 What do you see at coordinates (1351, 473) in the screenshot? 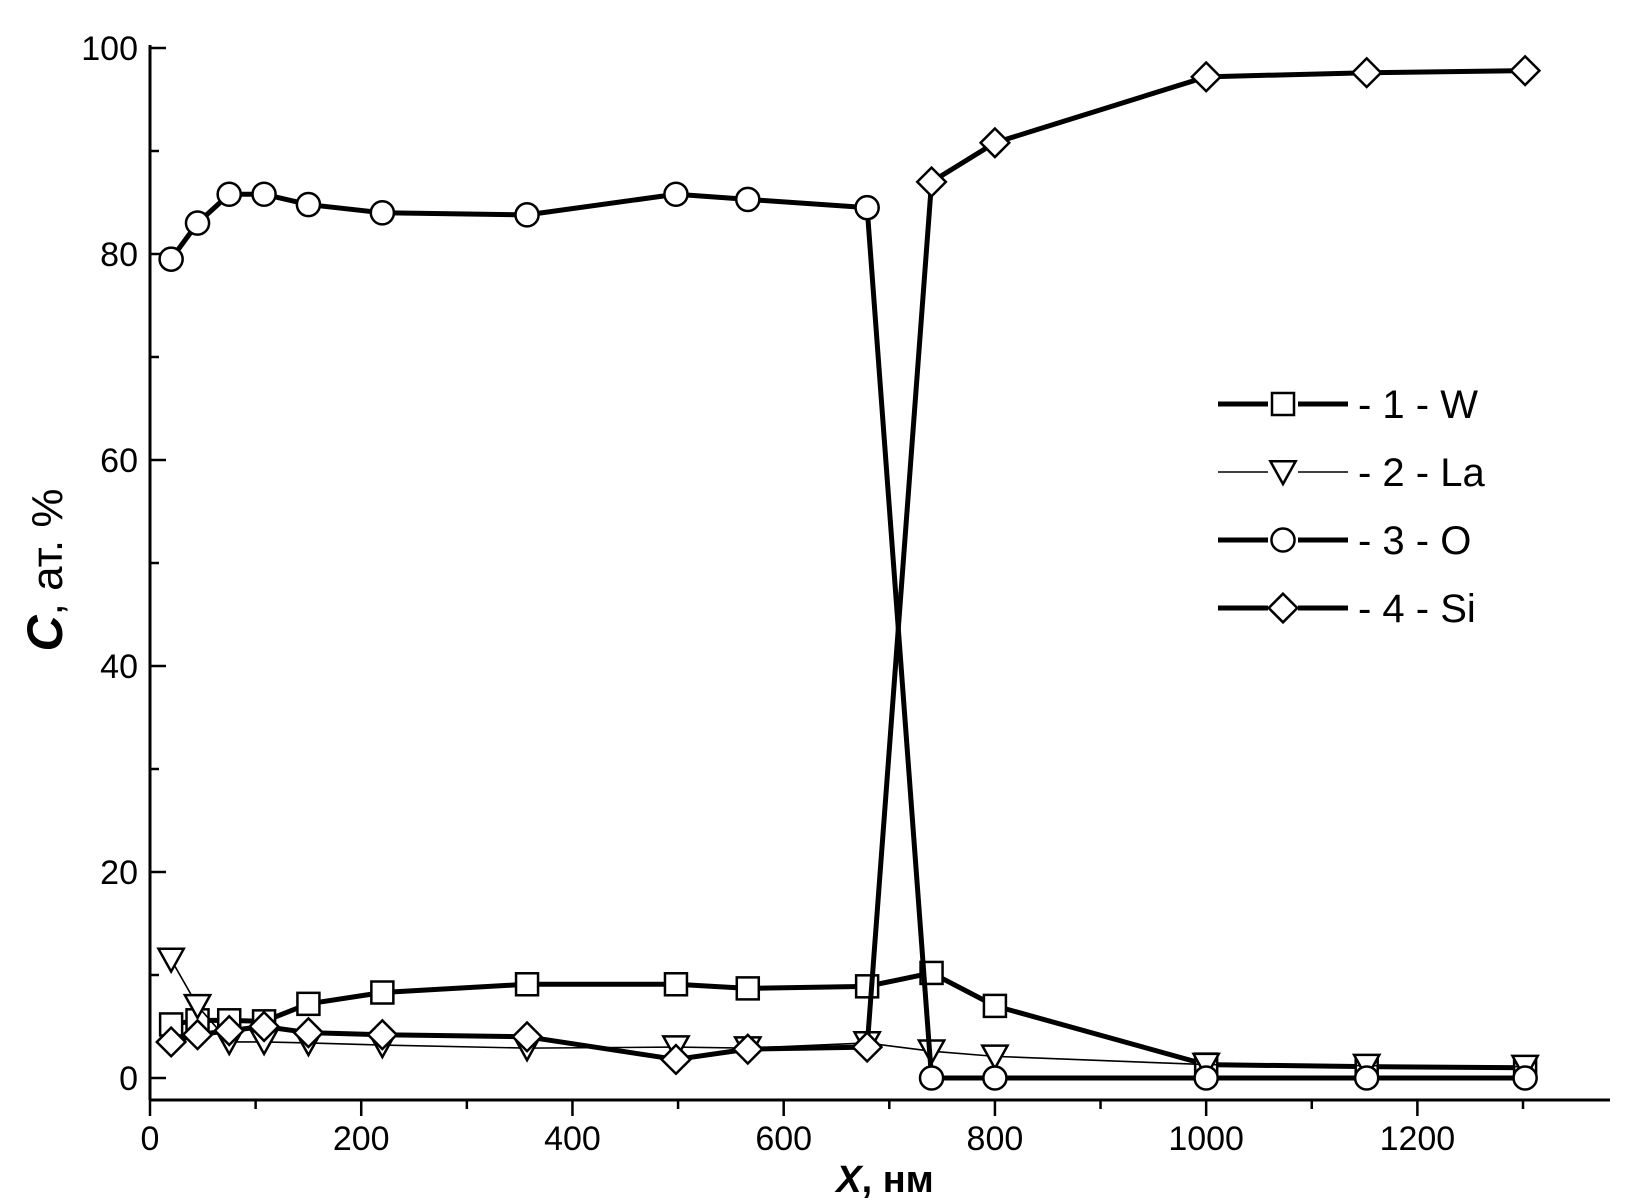
I see `legend-entry-2: - 2 - La` at bounding box center [1351, 473].